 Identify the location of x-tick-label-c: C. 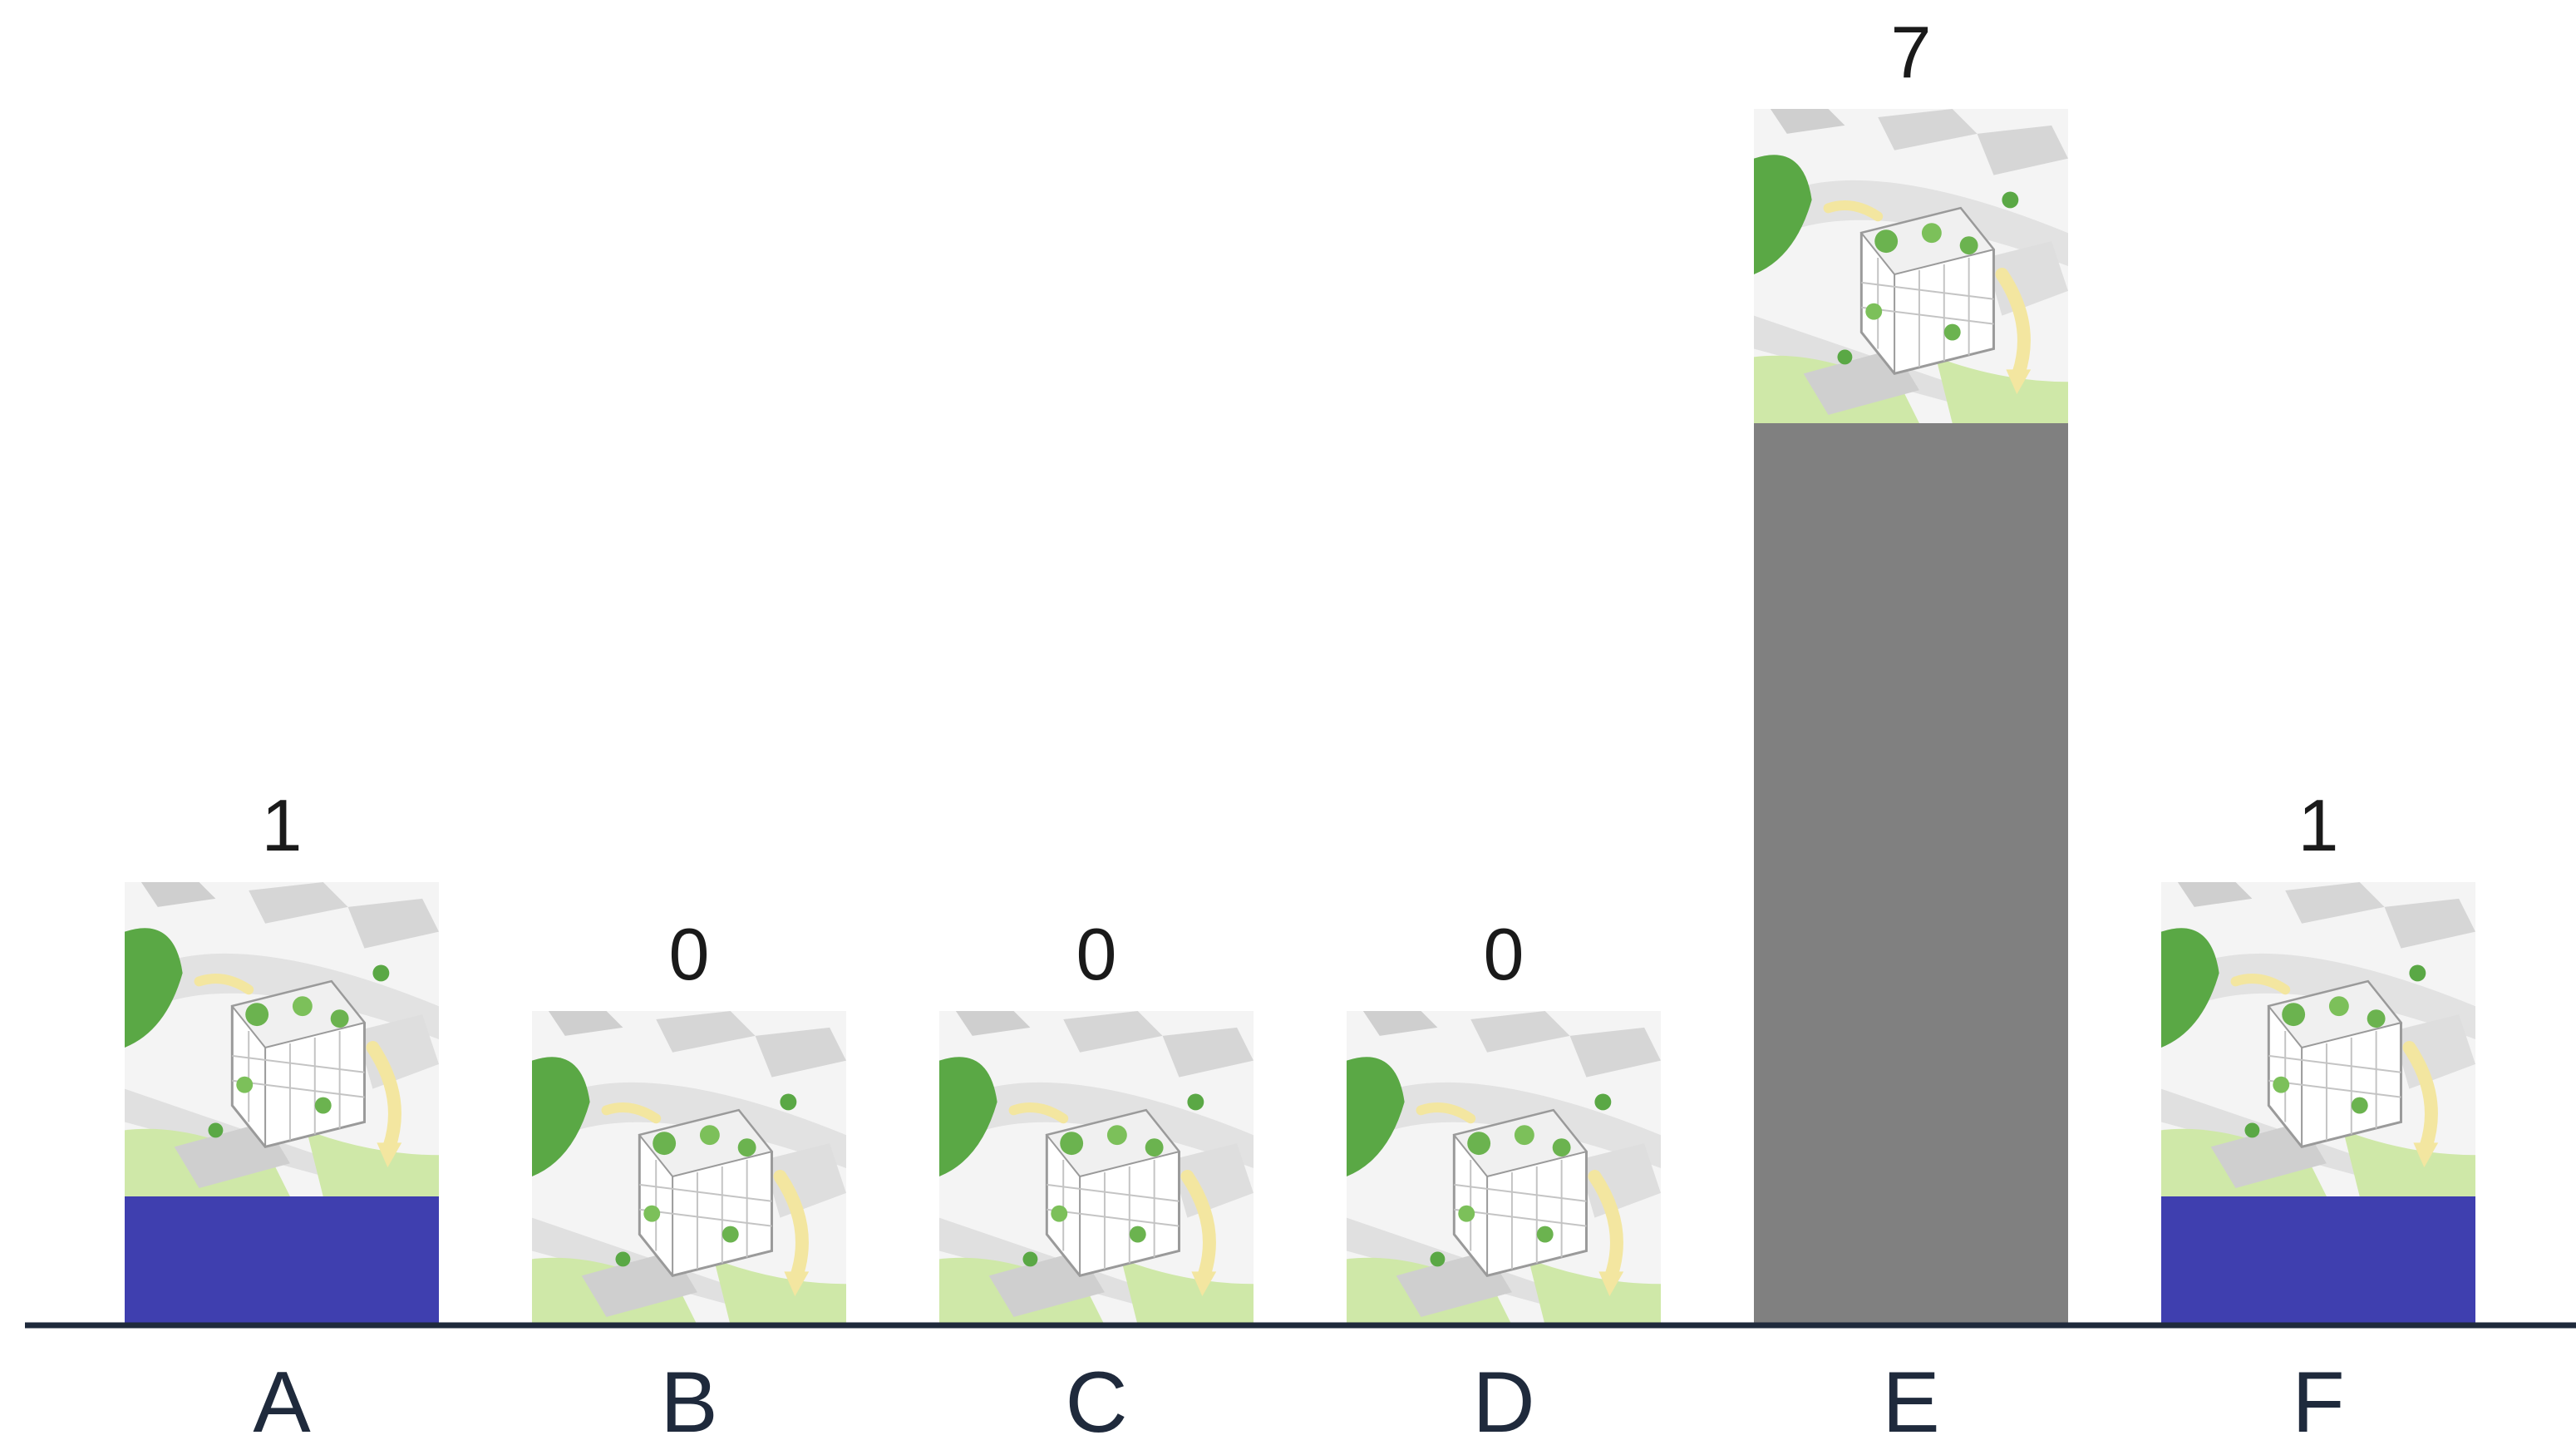
(1096, 1402).